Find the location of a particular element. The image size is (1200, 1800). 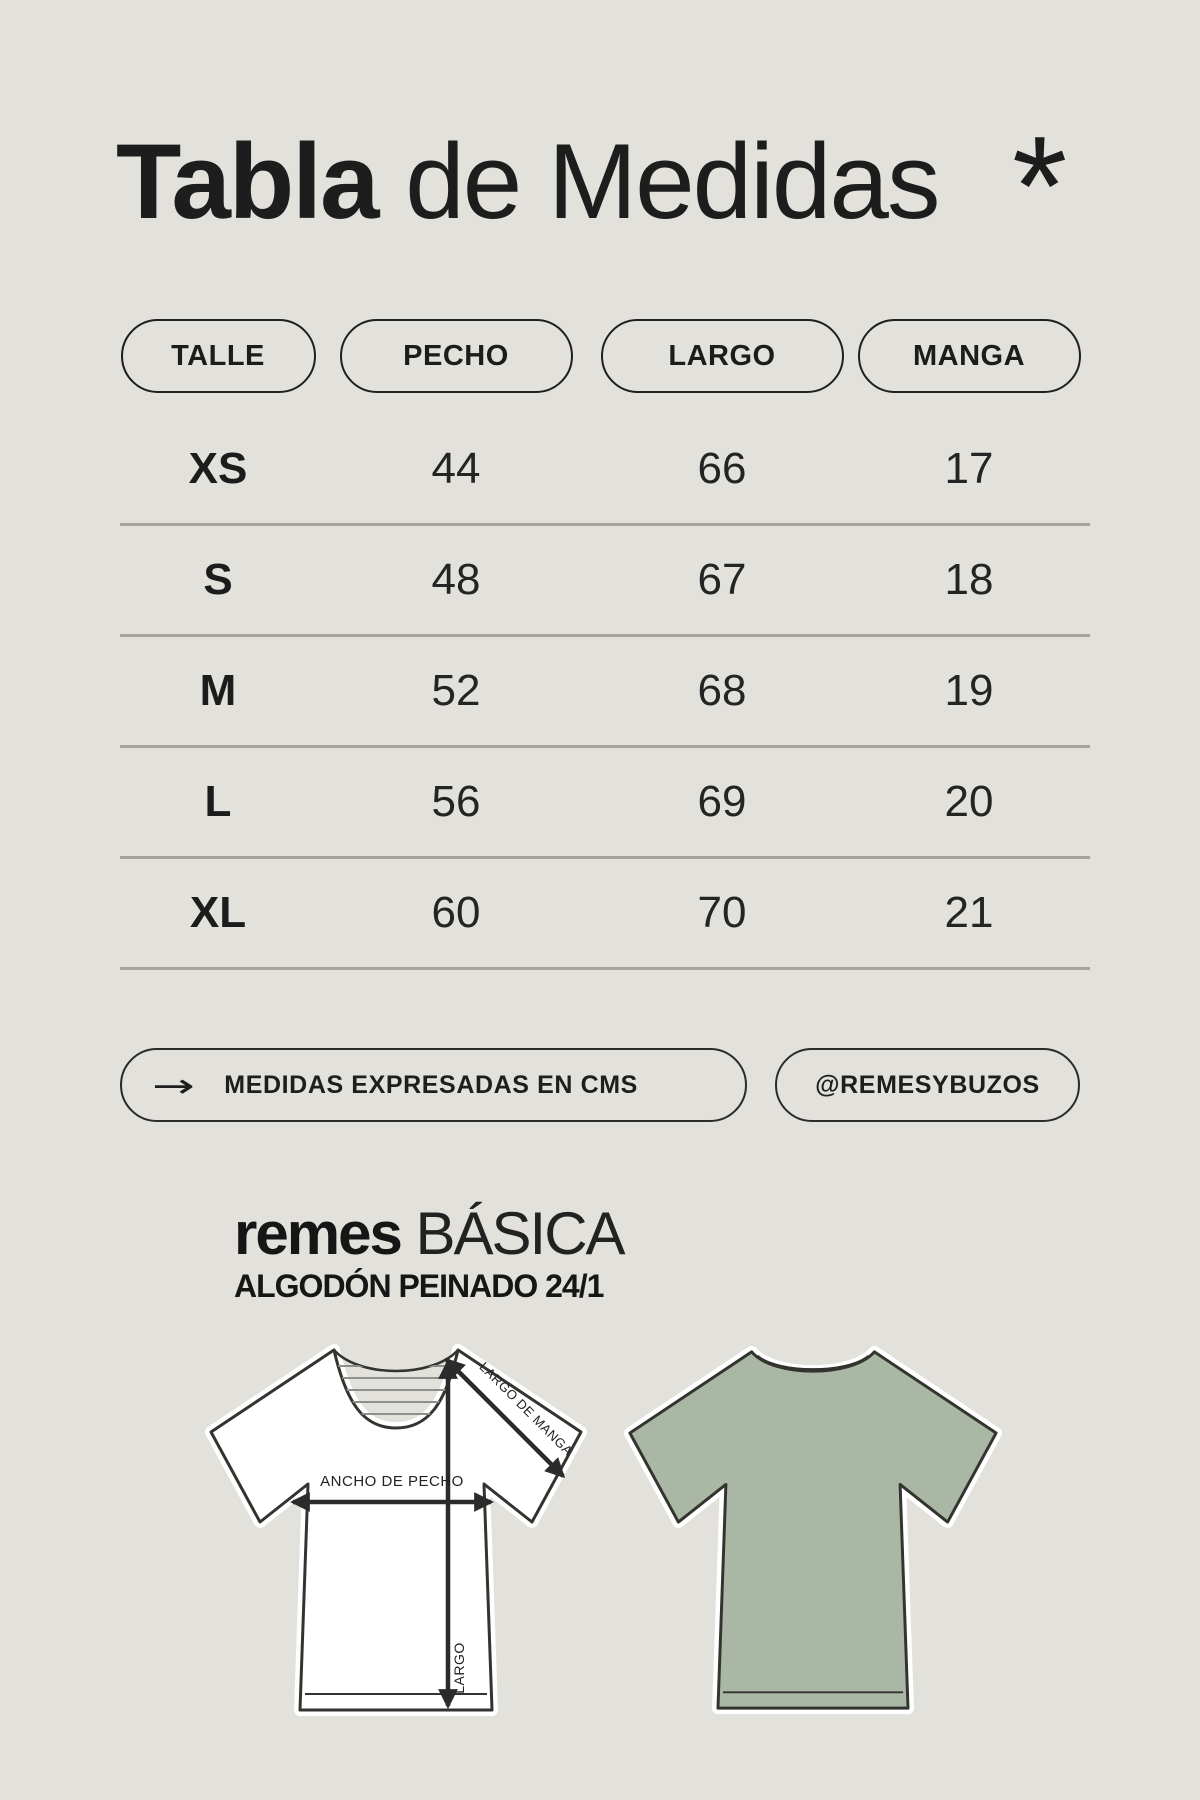

cell-largo: 66 is located at coordinates (722, 468).